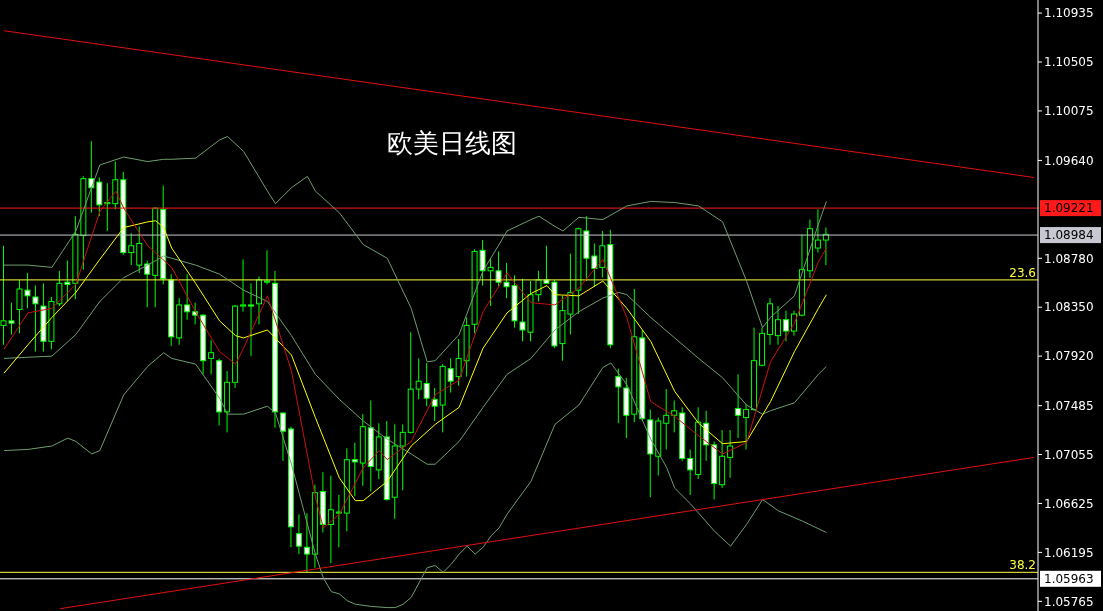  Describe the element at coordinates (1069, 111) in the screenshot. I see `y-tick-label: 1.10075` at that location.